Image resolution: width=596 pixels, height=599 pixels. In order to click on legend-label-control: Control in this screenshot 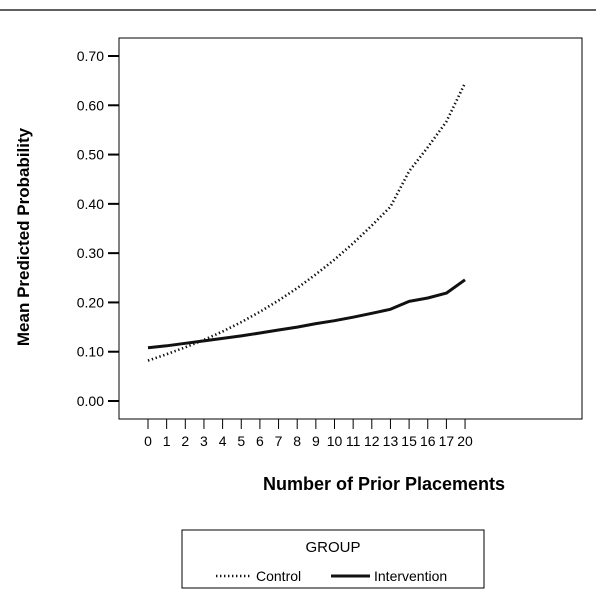, I will do `click(278, 576)`.